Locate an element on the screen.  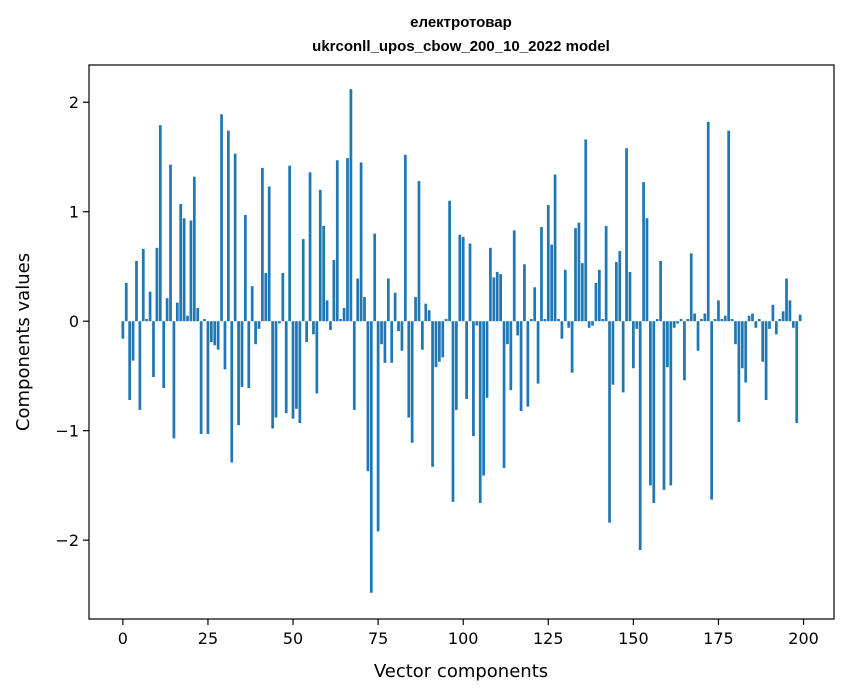
x-tick-label: 25 is located at coordinates (208, 638).